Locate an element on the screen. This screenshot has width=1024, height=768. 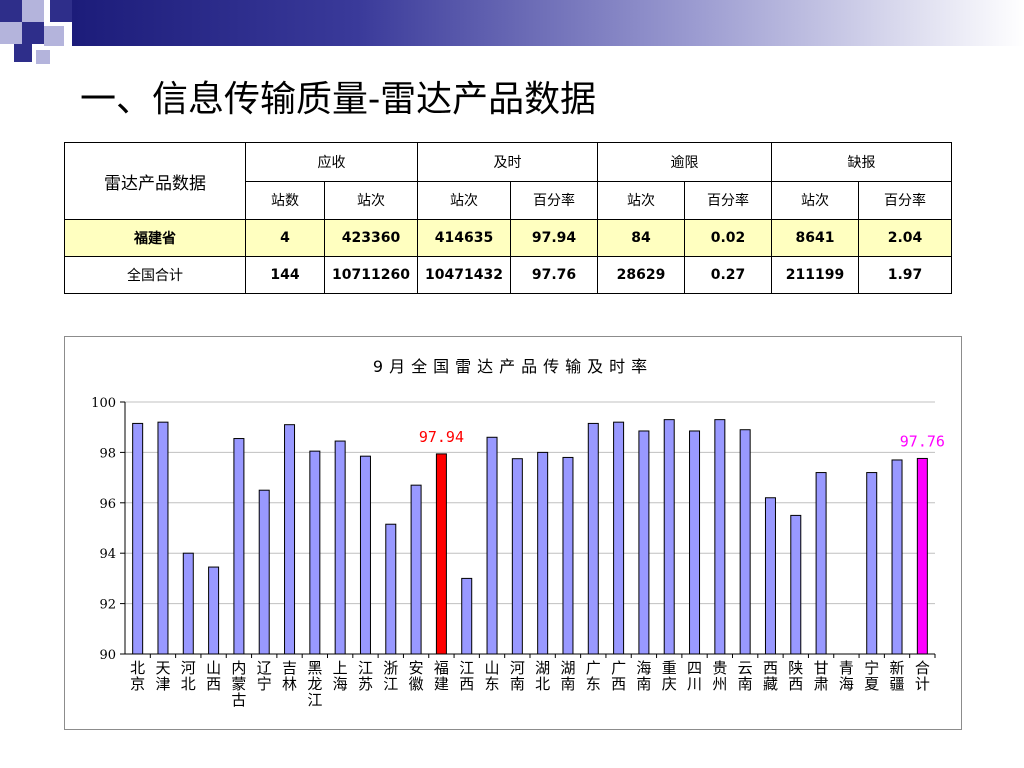
x-tick-label: 陕西 is located at coordinates (795, 676).